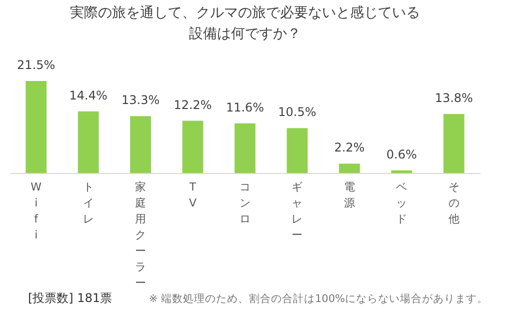 Image resolution: width=510 pixels, height=323 pixels. I want to click on x-tick-label: トイレ, so click(88, 203).